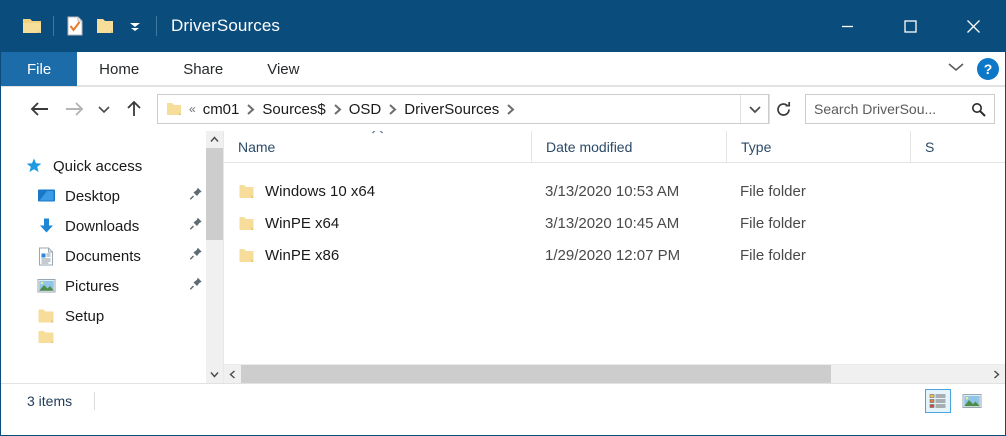 This screenshot has width=1006, height=436. What do you see at coordinates (978, 109) in the screenshot?
I see `search-icon` at bounding box center [978, 109].